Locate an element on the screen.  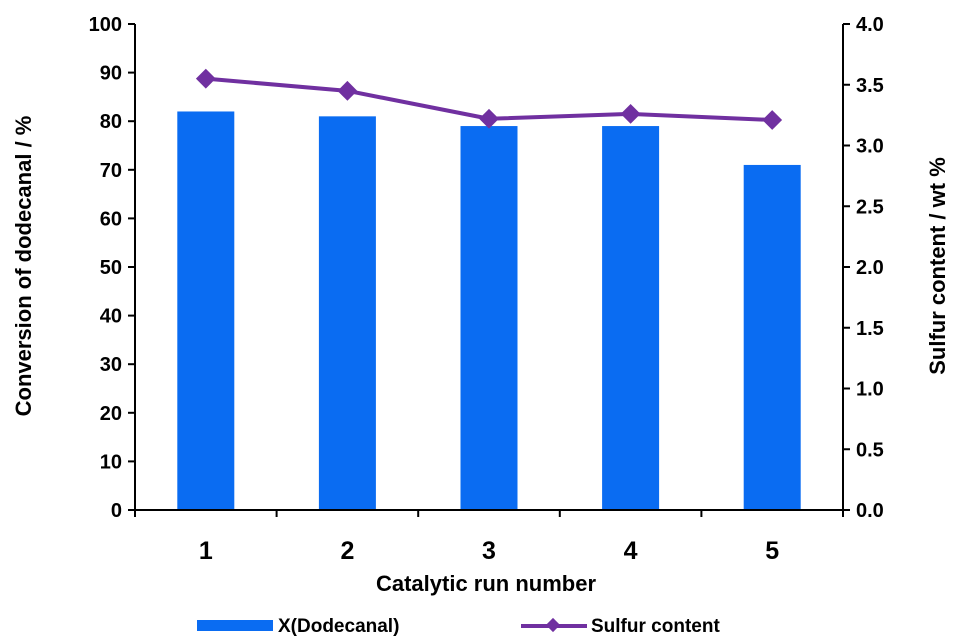
x-axis: 1 2 3 4 5 is located at coordinates (489, 537).